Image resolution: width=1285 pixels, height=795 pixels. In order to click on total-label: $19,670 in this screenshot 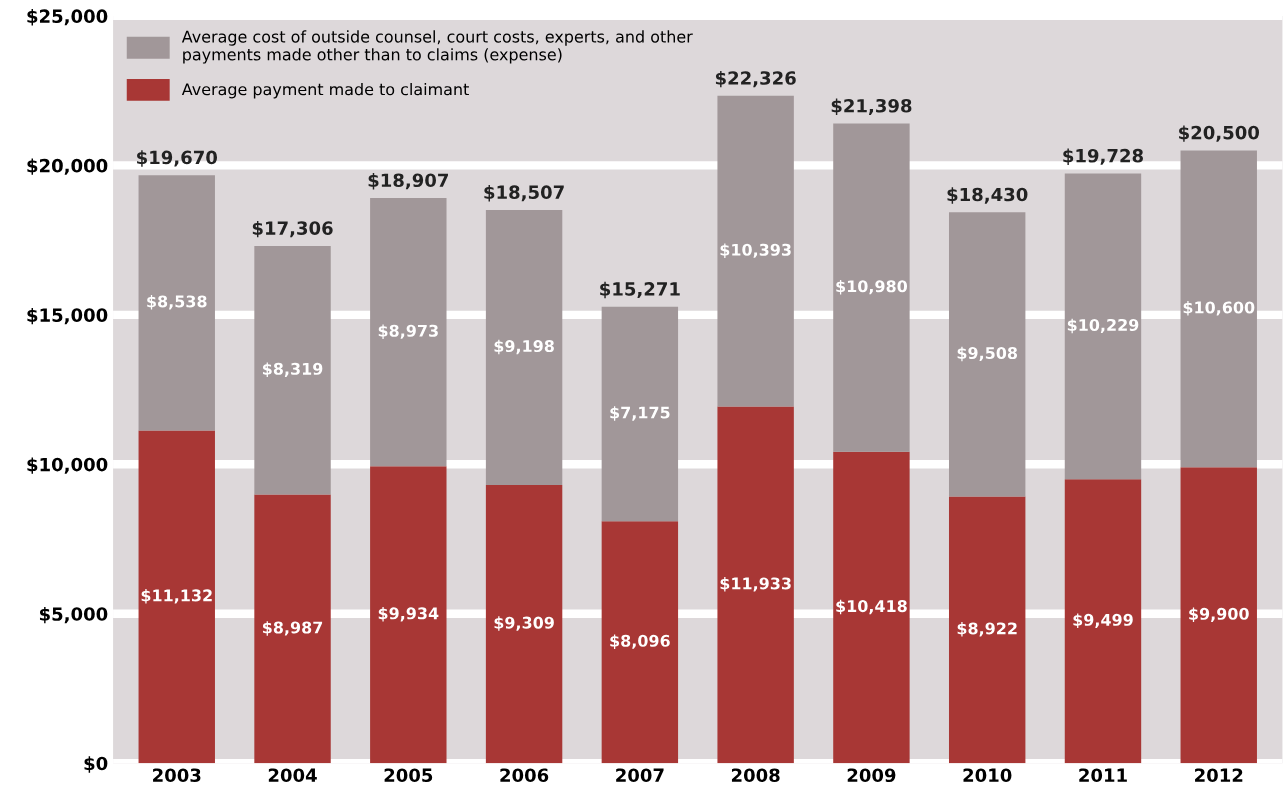, I will do `click(177, 158)`.